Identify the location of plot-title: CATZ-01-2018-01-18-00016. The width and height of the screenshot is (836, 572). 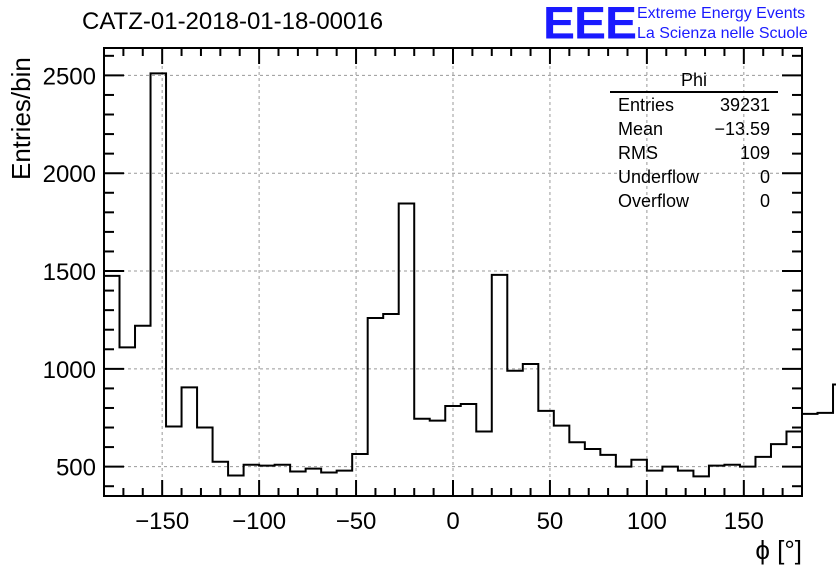
(233, 21).